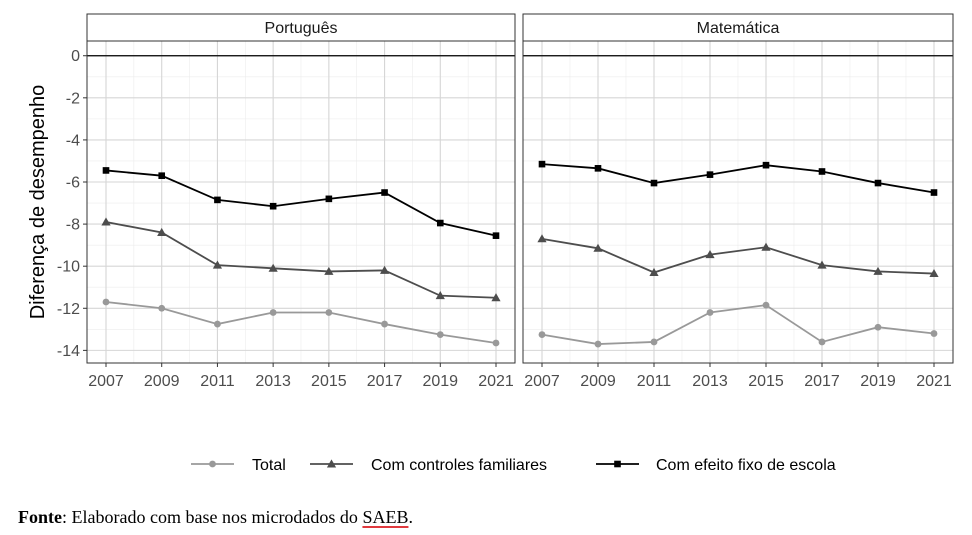 The height and width of the screenshot is (535, 972). Describe the element at coordinates (68, 309) in the screenshot. I see `y-tick-label: -12` at that location.